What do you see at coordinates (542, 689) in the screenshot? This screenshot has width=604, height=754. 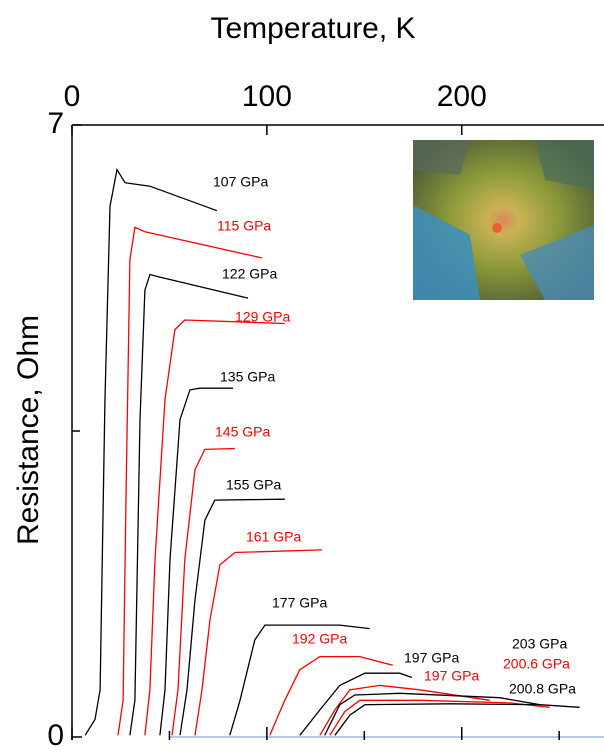 I see `curve-label: 200.8 GPa` at bounding box center [542, 689].